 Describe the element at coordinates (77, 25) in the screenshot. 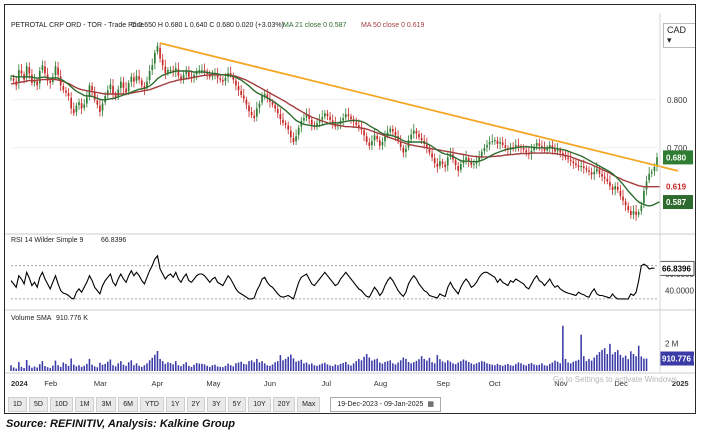

I see `price-title: PETROTAL CRP ORD - TOR - Trade Price` at that location.